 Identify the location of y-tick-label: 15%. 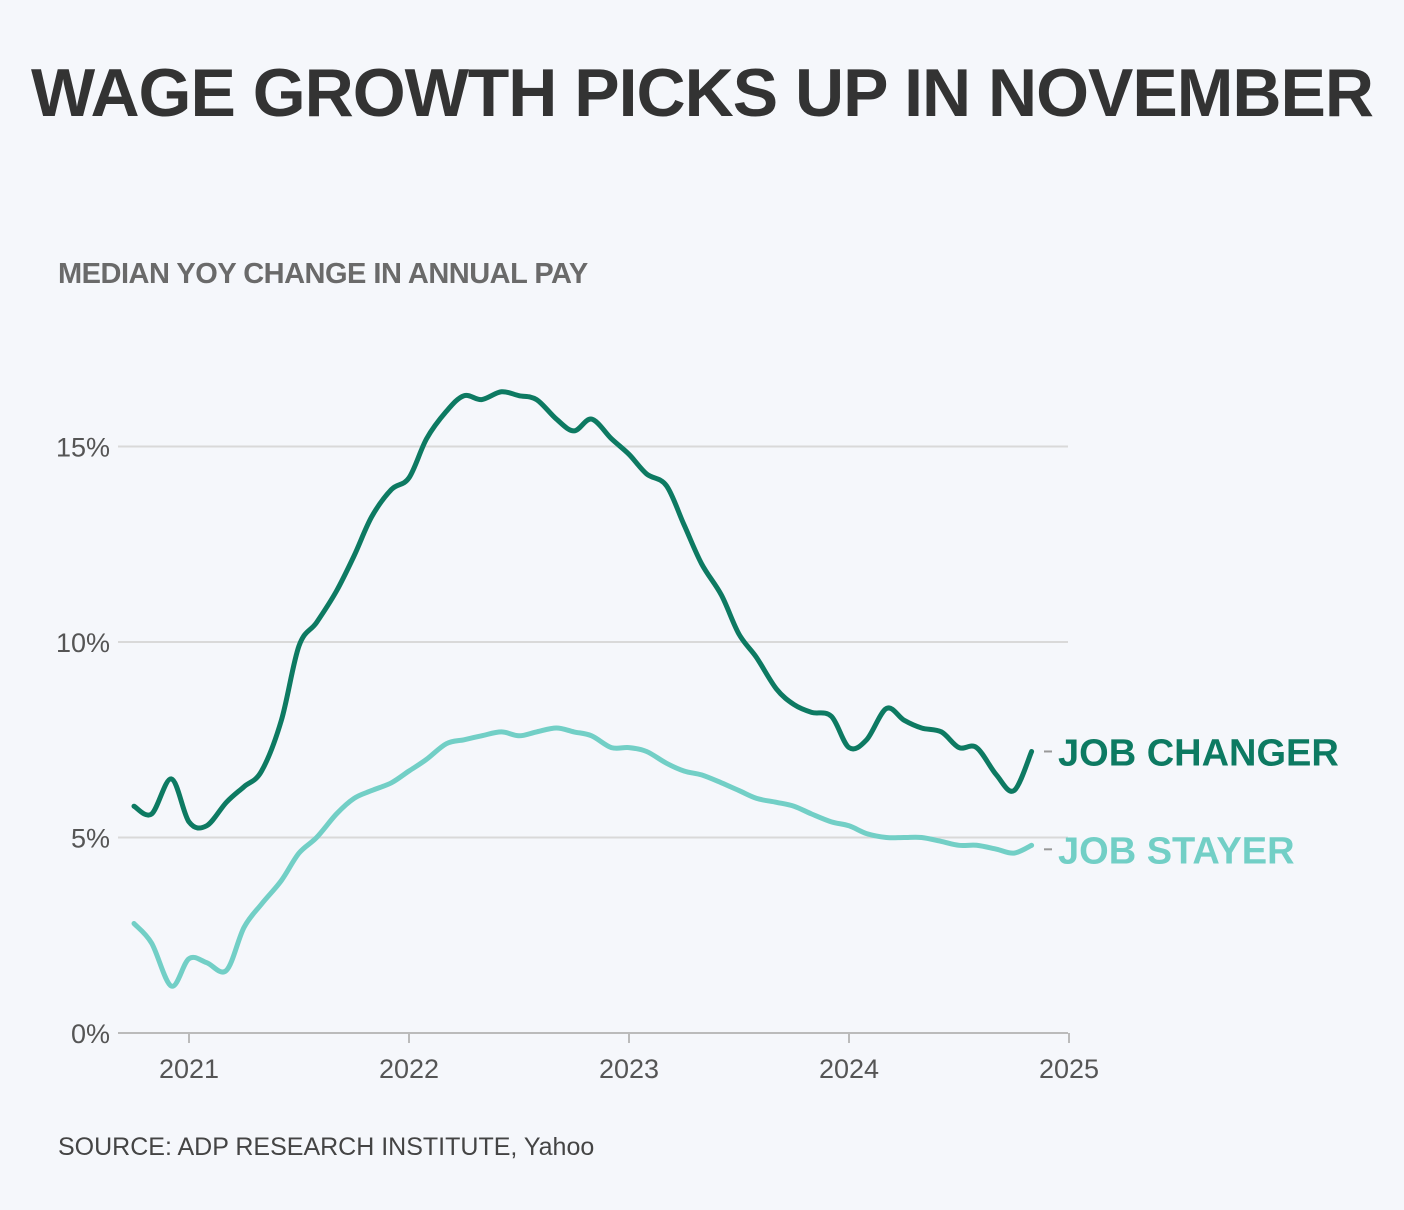
(83, 448).